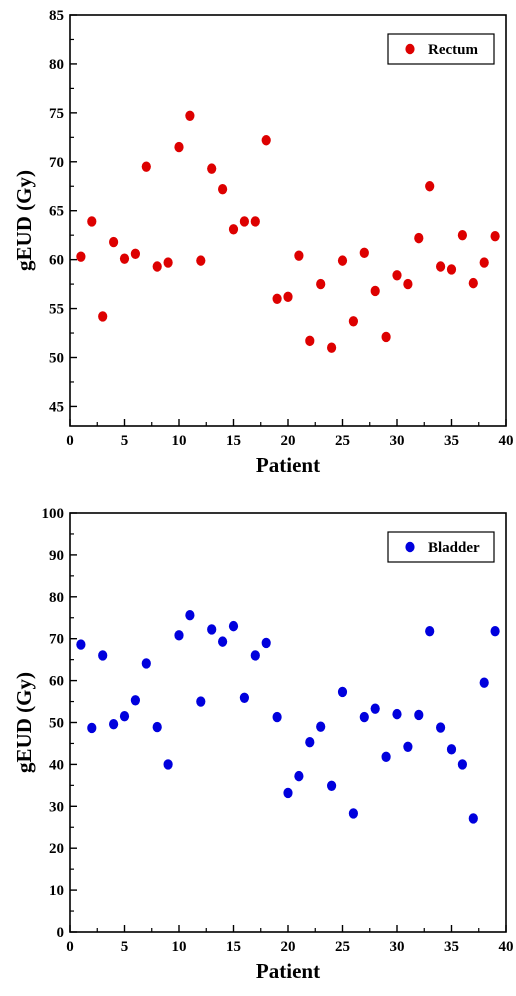  What do you see at coordinates (451, 947) in the screenshot?
I see `x-tick-label: 35` at bounding box center [451, 947].